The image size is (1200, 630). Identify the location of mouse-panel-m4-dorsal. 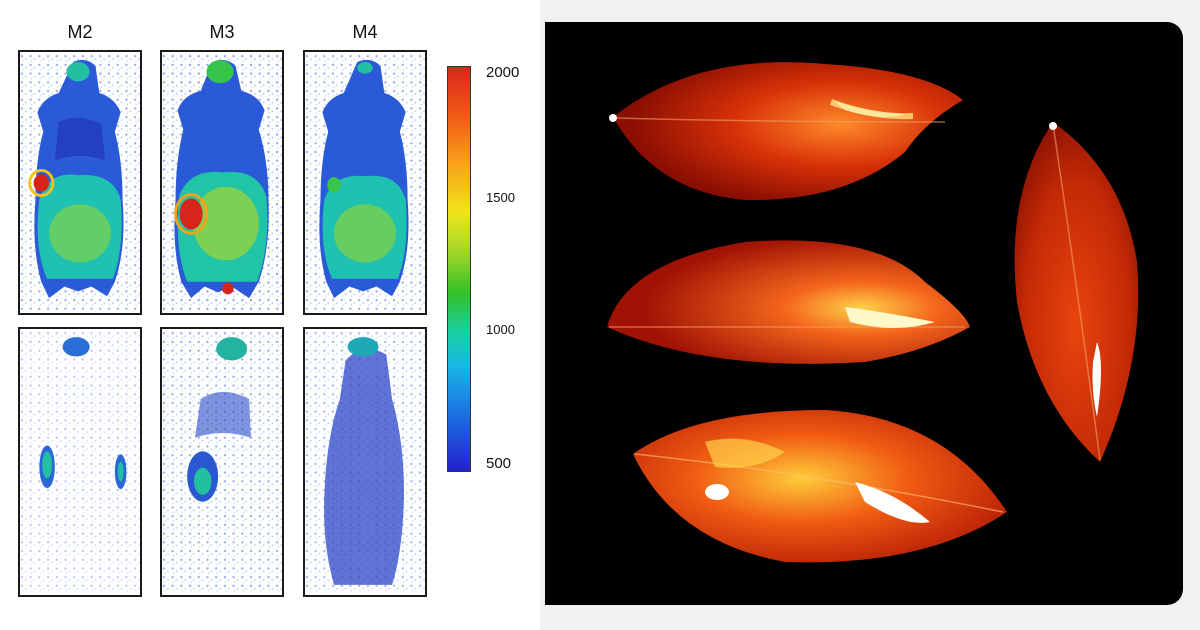
(365, 182).